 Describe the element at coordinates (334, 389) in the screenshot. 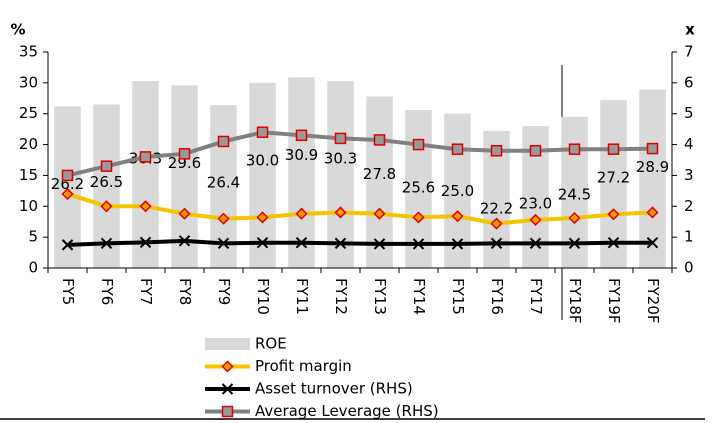

I see `legend-label: Asset turnover (RHS)` at that location.